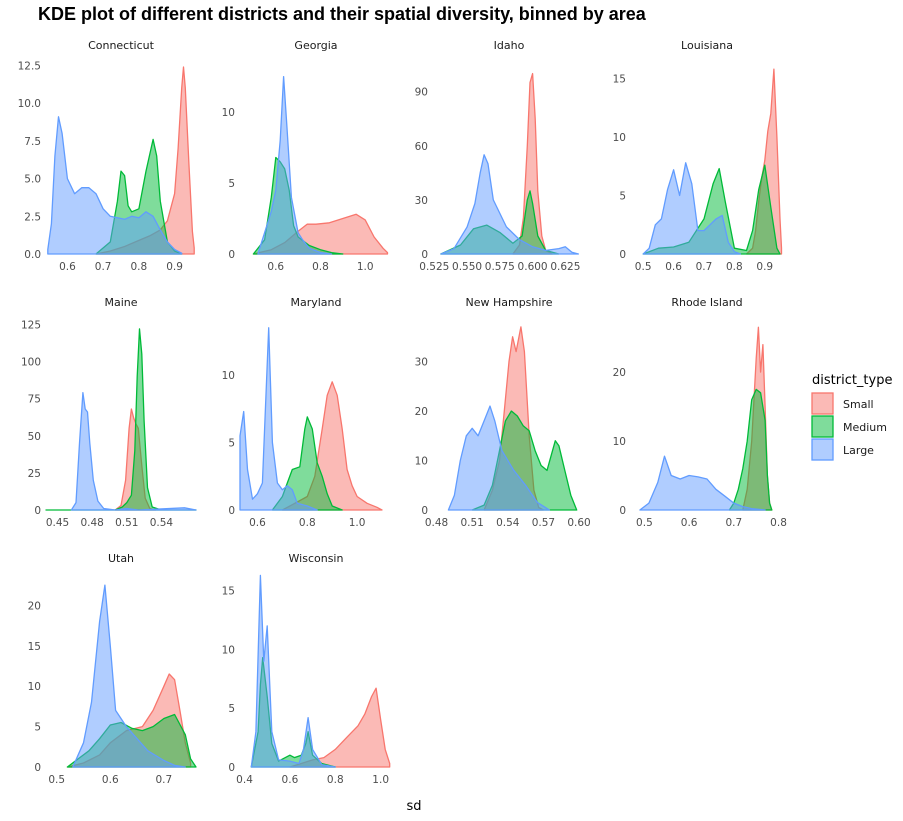  I want to click on y-tick-label: 125, so click(31, 325).